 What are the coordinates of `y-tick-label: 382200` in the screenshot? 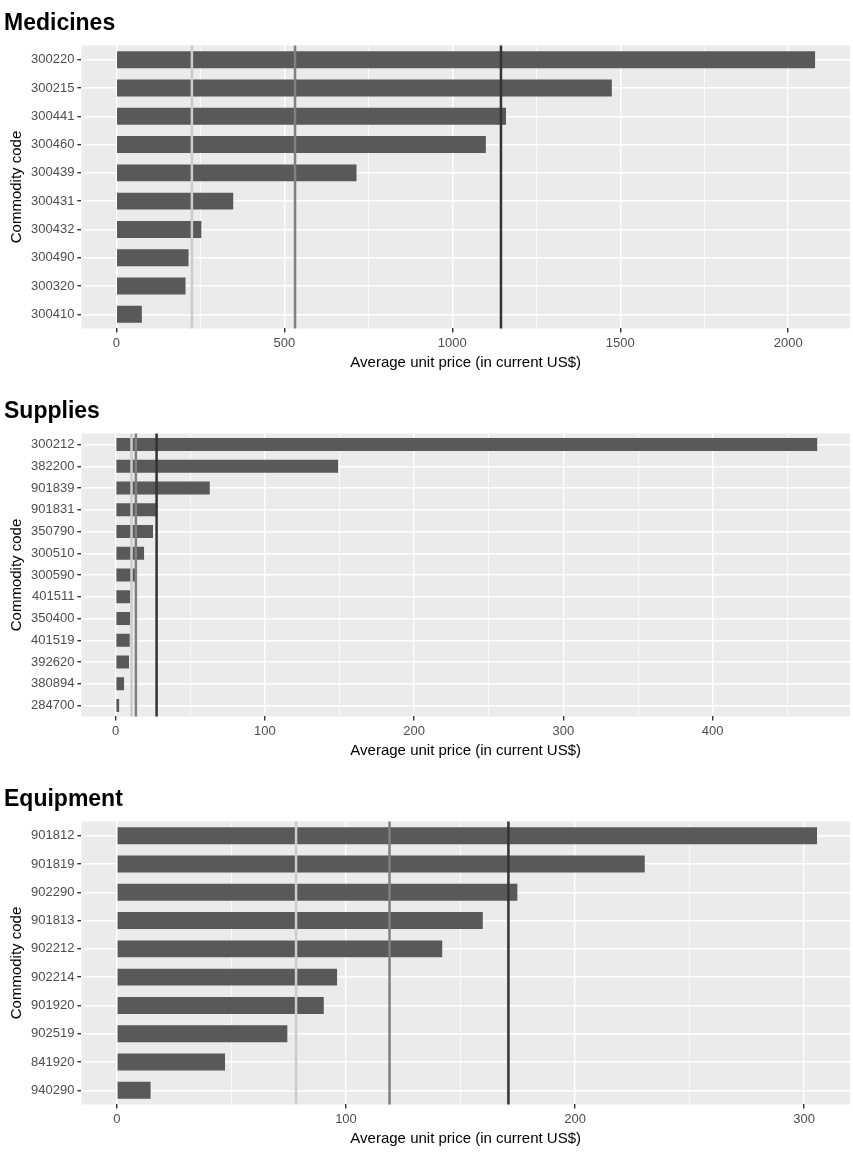 It's located at (52, 465).